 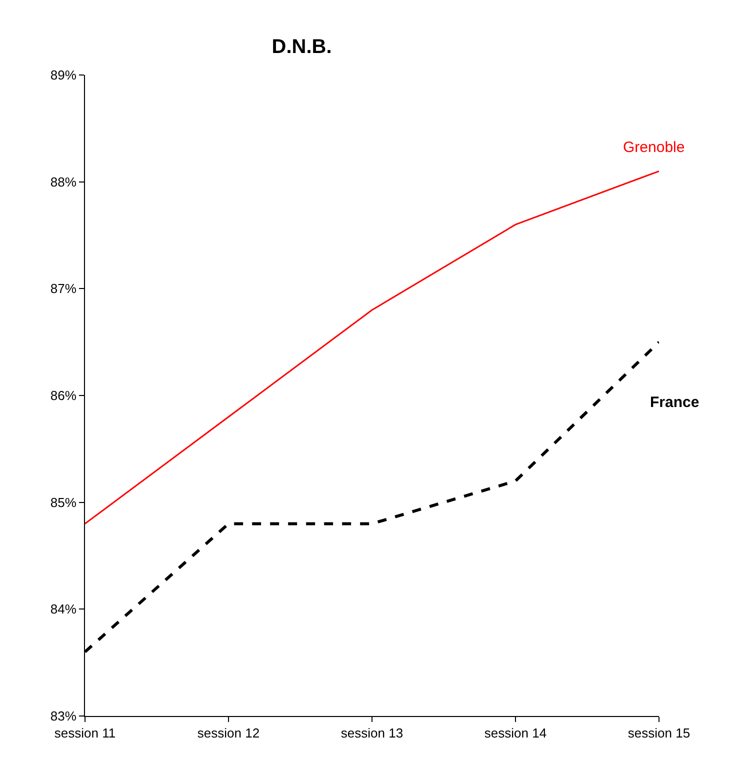 I want to click on x-tick-label: session 15, so click(x=659, y=733).